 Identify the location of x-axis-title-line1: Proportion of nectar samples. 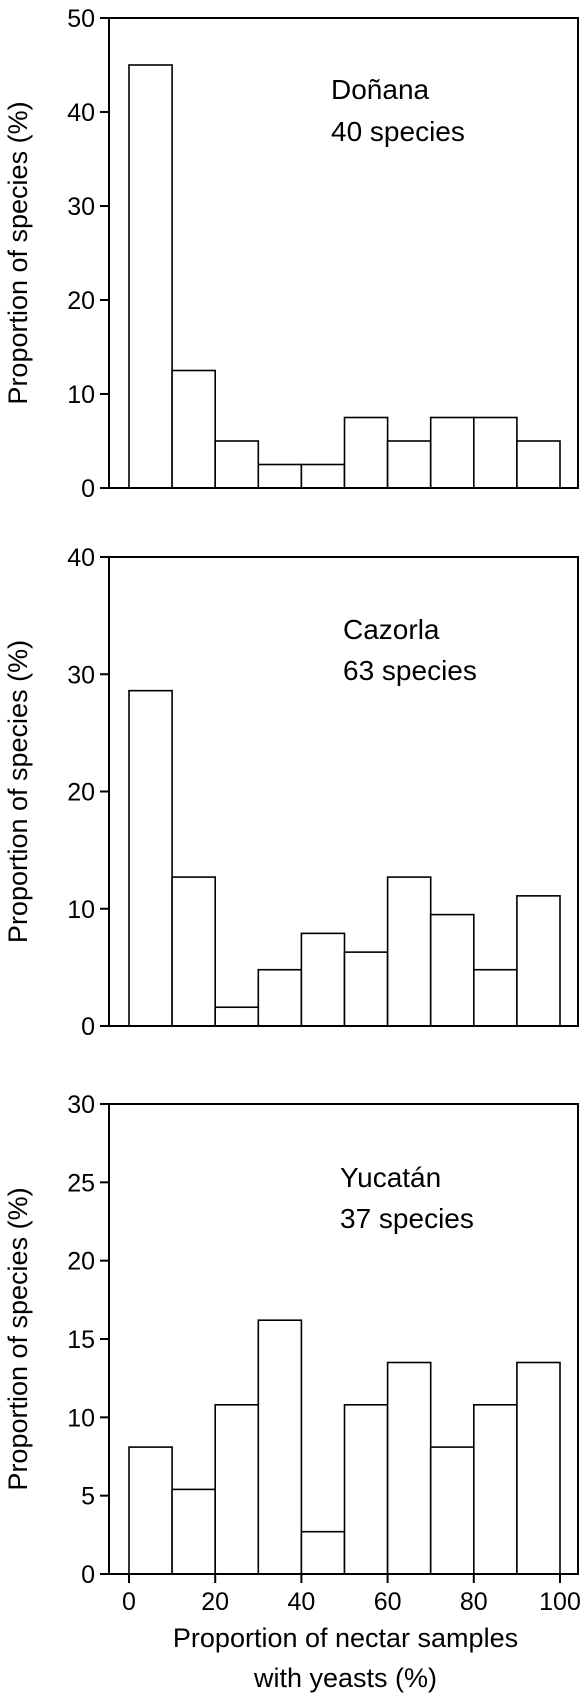
(345, 1638).